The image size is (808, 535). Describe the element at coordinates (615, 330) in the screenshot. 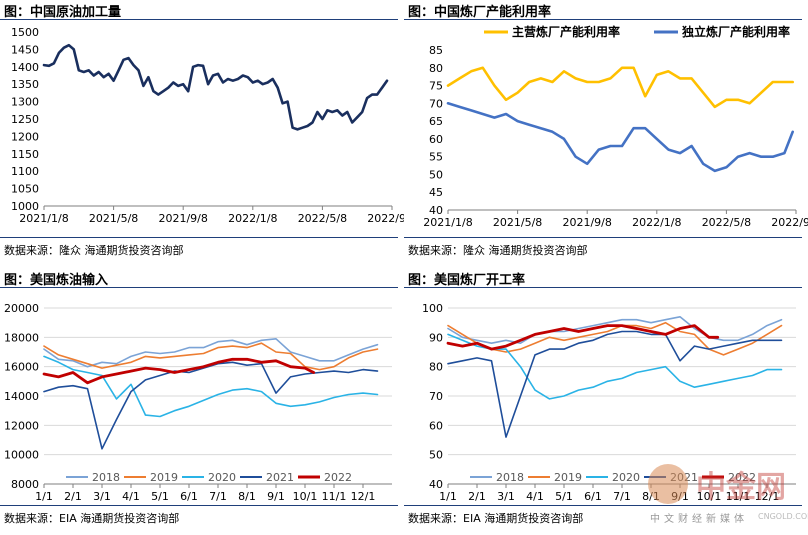

I see `series-line-2018` at that location.